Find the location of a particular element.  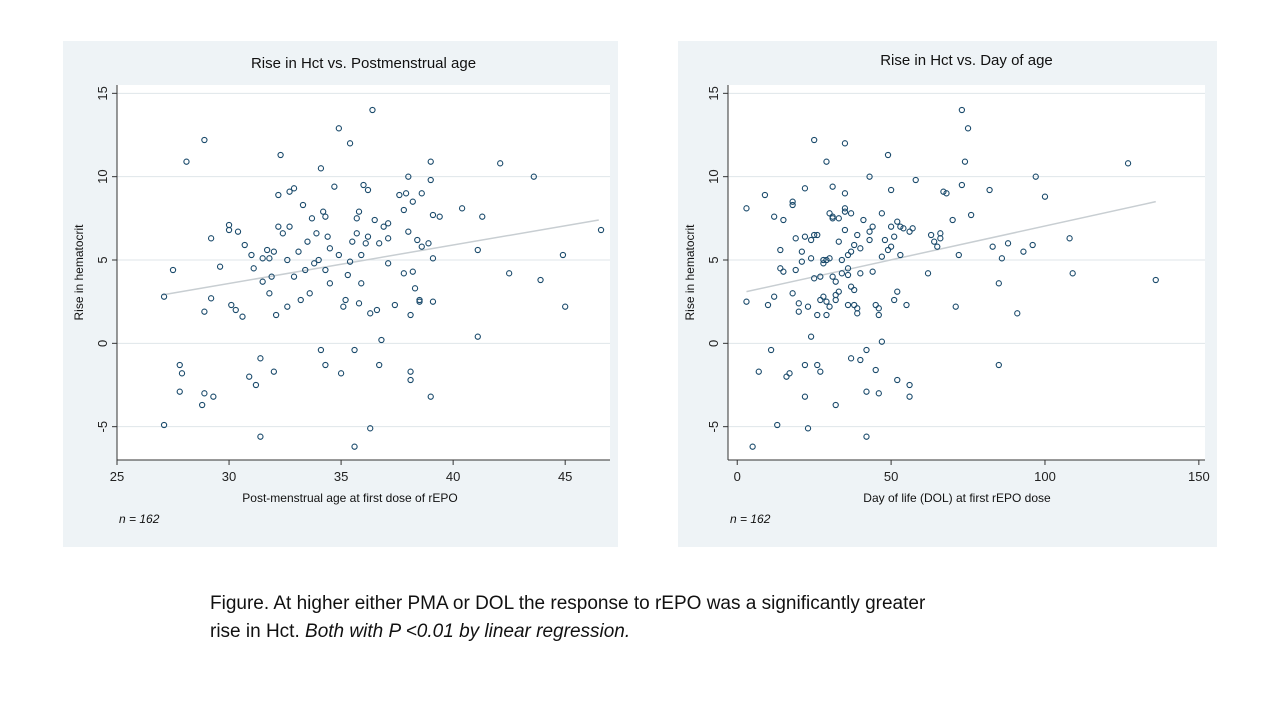

dol-x-tick-label-0: 0 is located at coordinates (737, 476).